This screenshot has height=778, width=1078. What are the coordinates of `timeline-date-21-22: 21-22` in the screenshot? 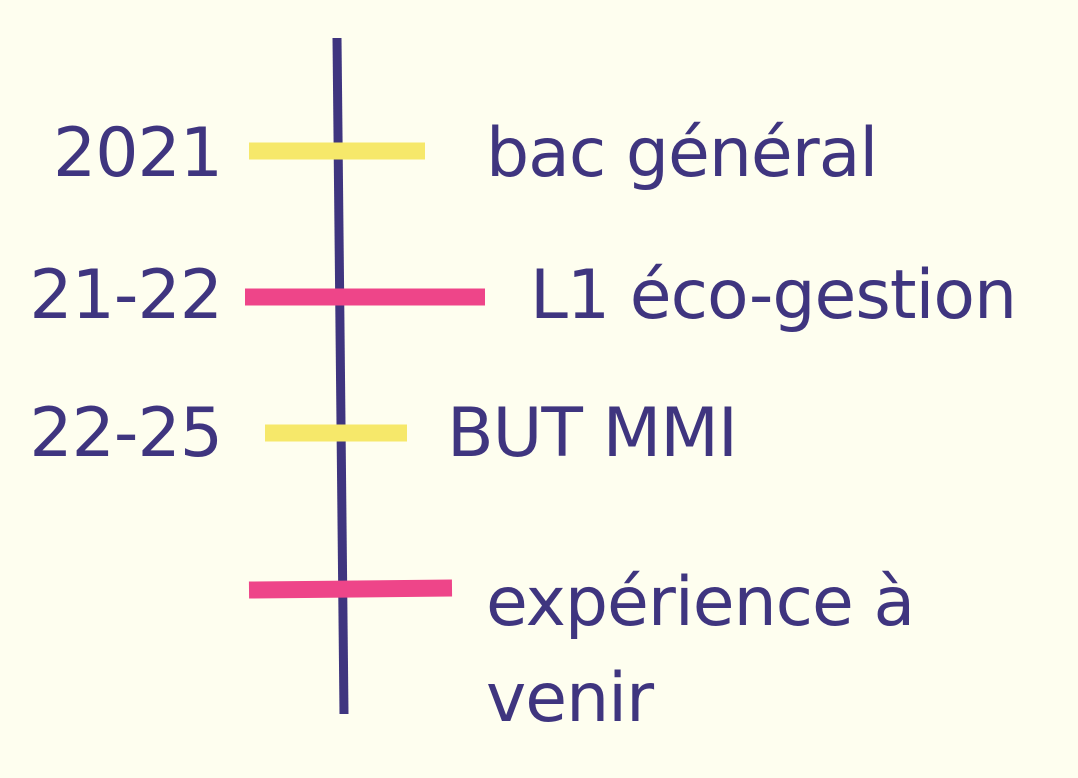 It's located at (126, 295).